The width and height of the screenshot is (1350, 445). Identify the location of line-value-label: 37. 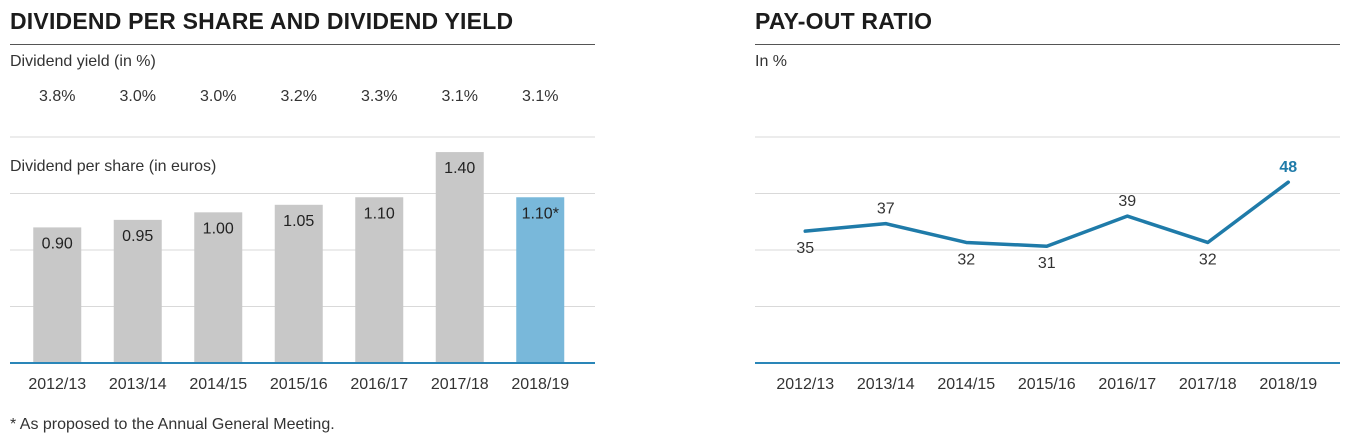
(886, 209).